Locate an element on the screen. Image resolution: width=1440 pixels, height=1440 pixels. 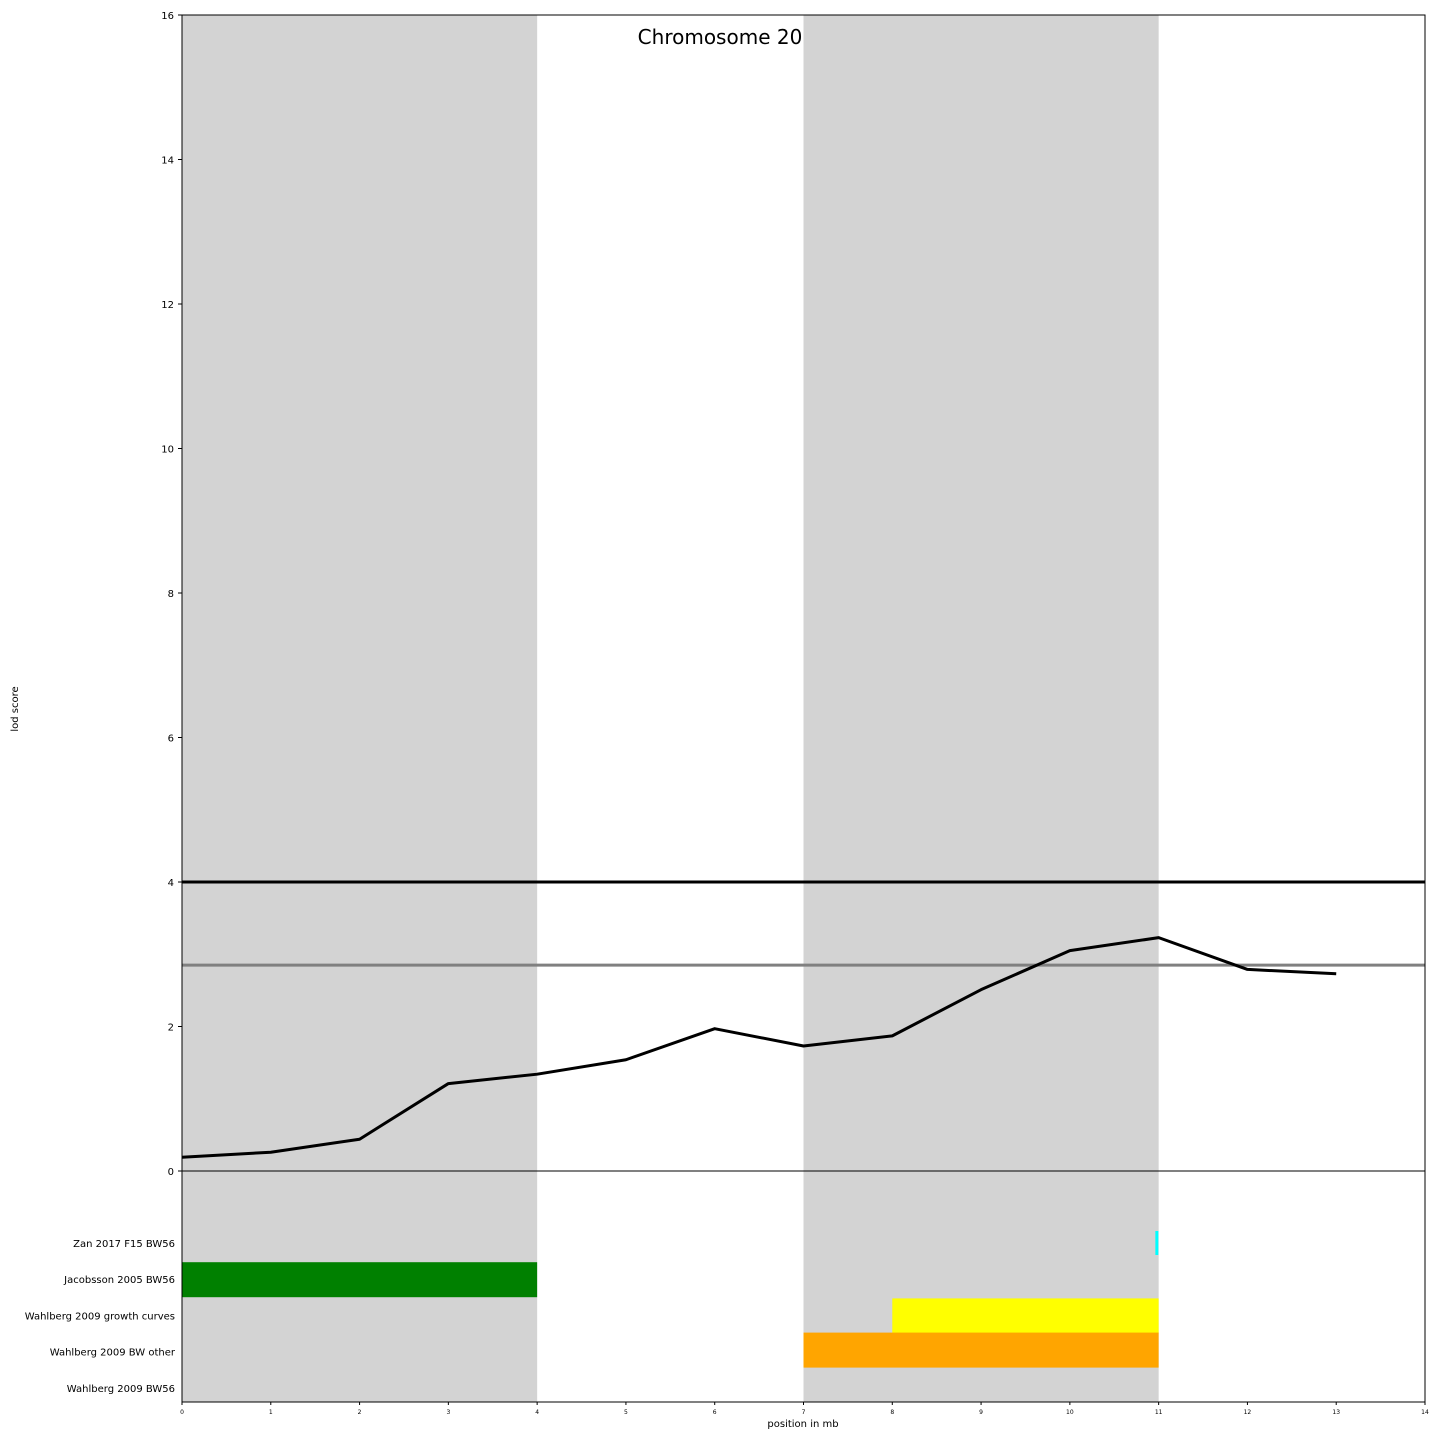
x-tick-label: 13 is located at coordinates (1336, 1412).